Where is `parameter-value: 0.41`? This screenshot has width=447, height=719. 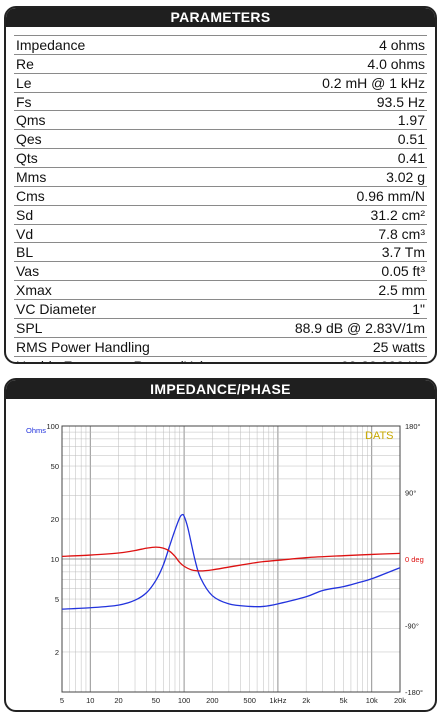 parameter-value: 0.41 is located at coordinates (342, 158).